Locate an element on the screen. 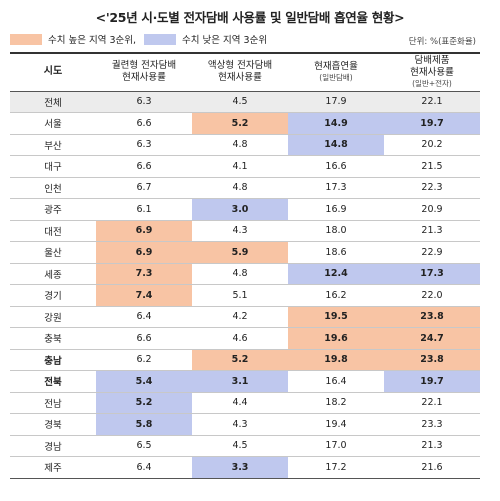  value-cell: 6.7 is located at coordinates (144, 188).